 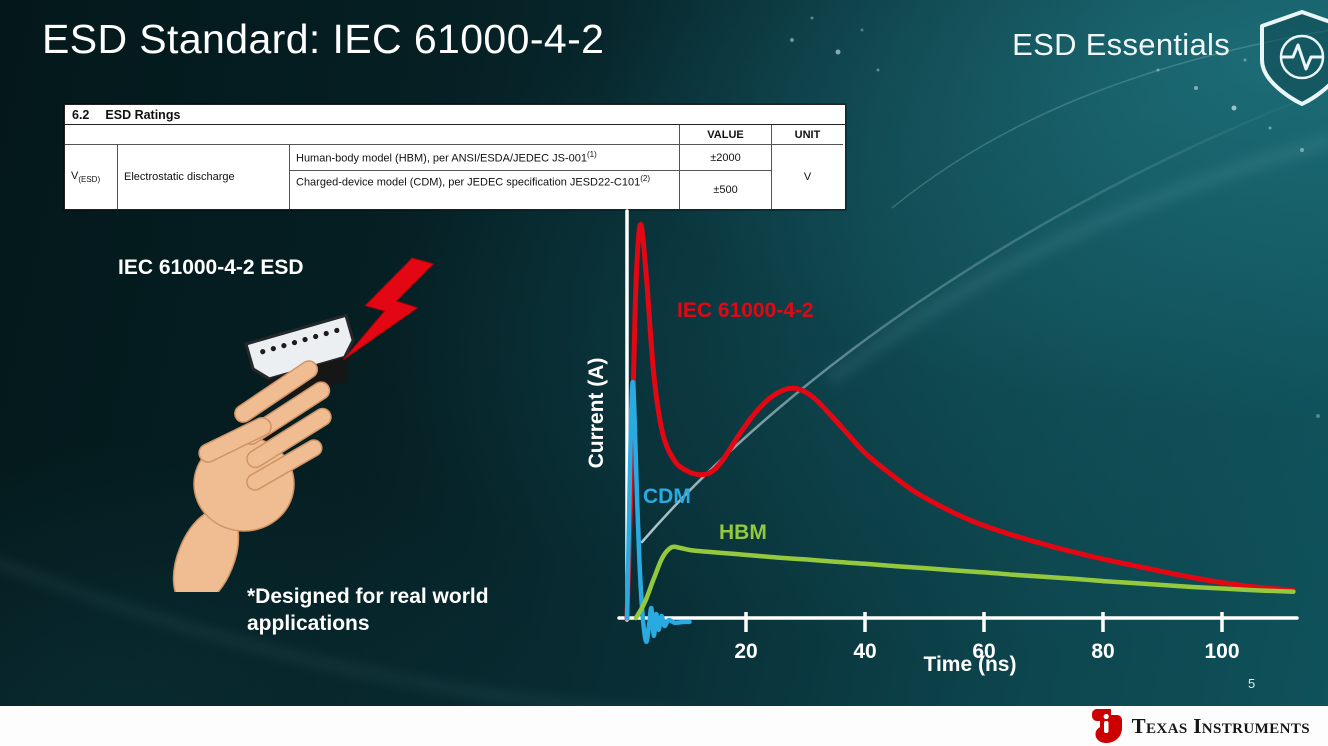 What do you see at coordinates (1252, 683) in the screenshot?
I see `page-number: 5` at bounding box center [1252, 683].